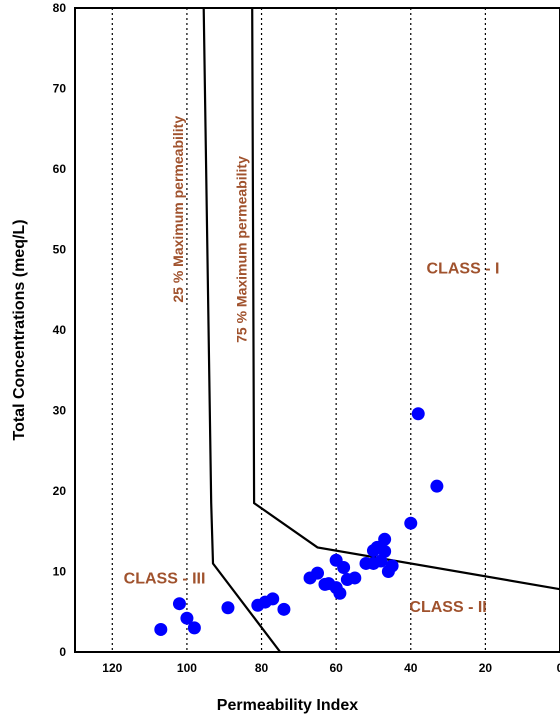 The width and height of the screenshot is (560, 720). What do you see at coordinates (178, 209) in the screenshot?
I see `annotation-label: 25 % Maximum permeability` at bounding box center [178, 209].